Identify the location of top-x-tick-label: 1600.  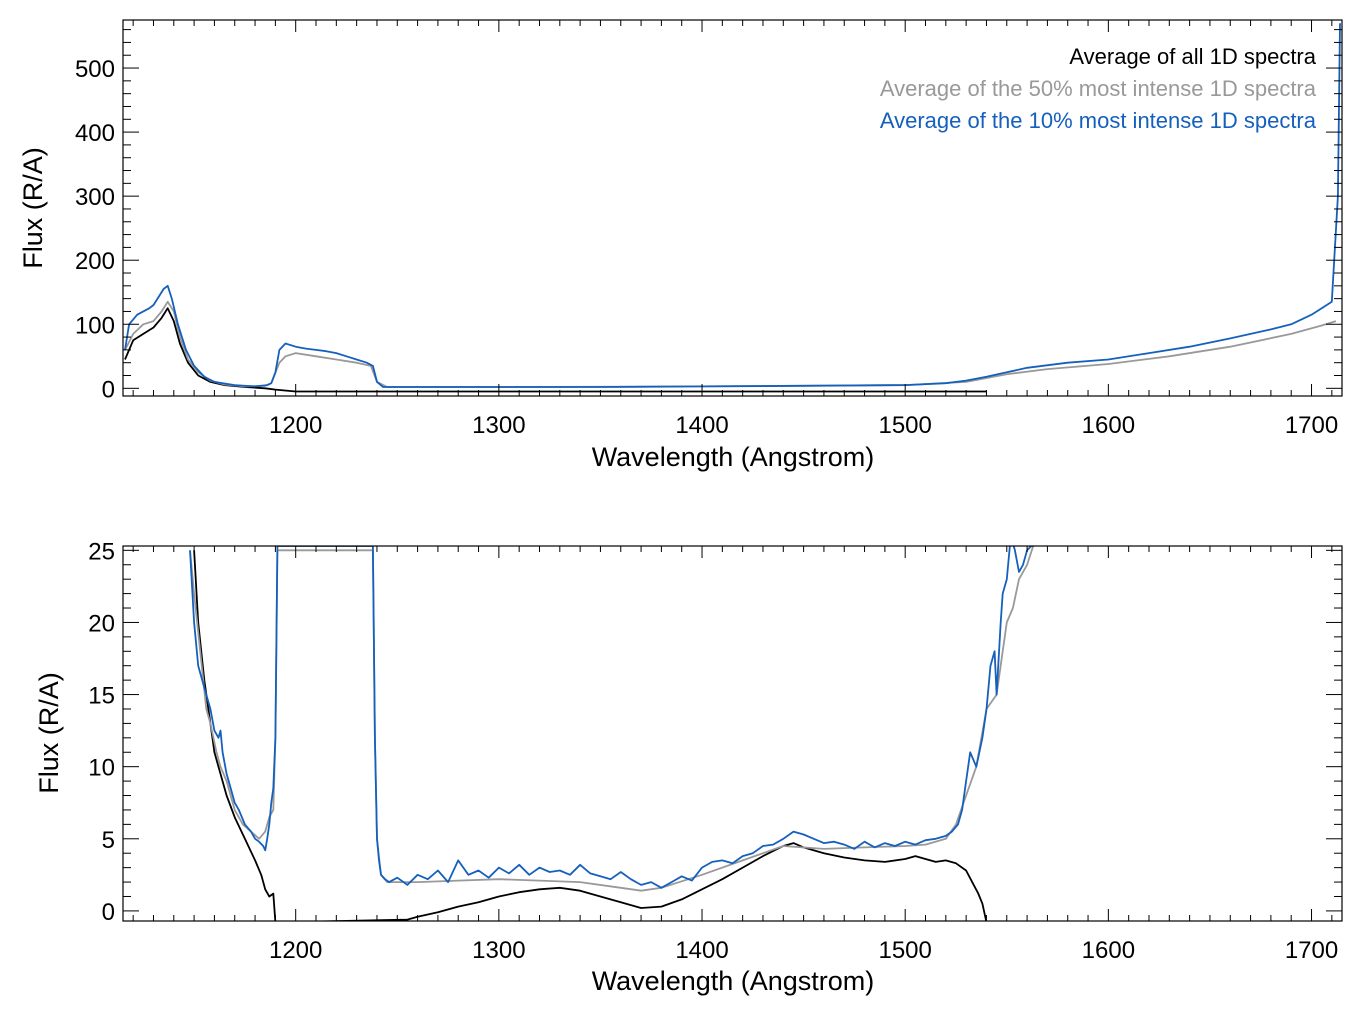
(1108, 425).